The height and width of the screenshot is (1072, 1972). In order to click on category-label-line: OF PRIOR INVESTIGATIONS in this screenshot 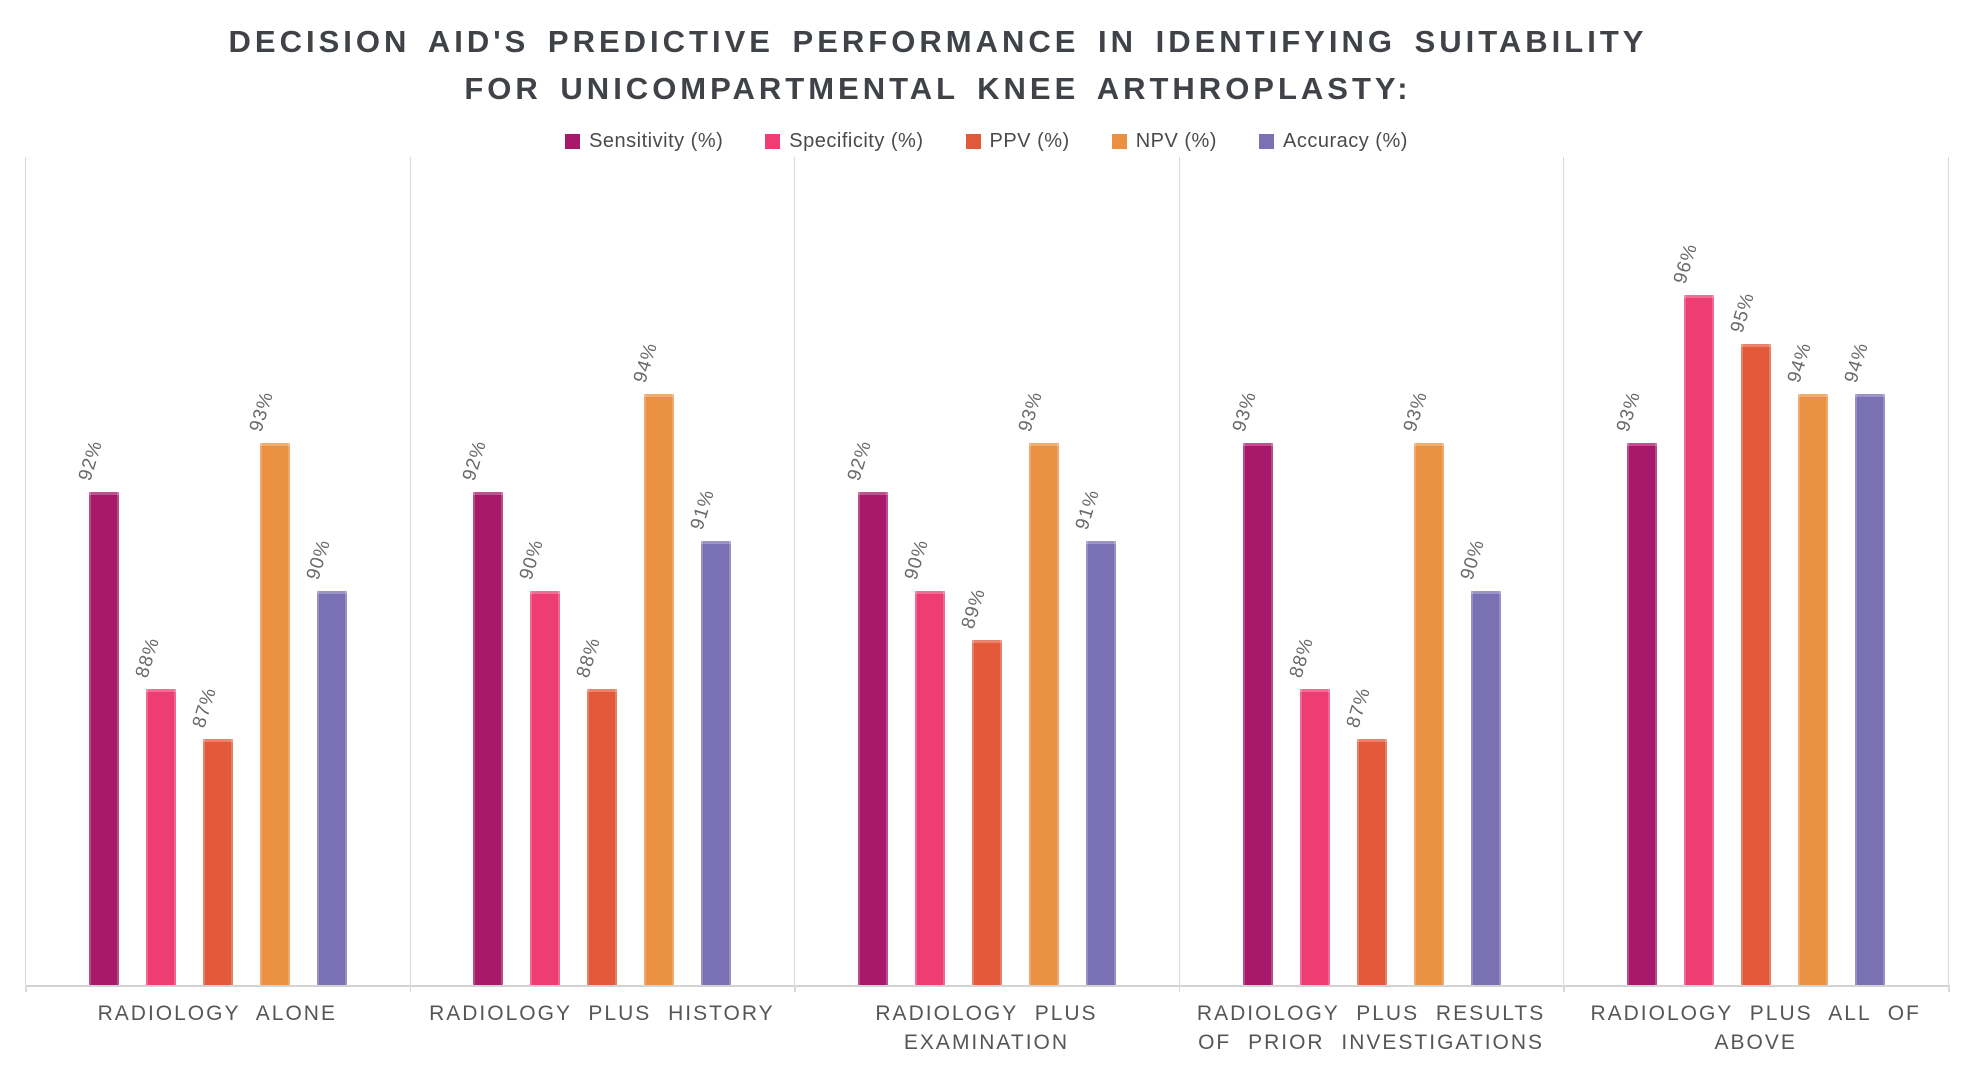, I will do `click(1371, 1042)`.